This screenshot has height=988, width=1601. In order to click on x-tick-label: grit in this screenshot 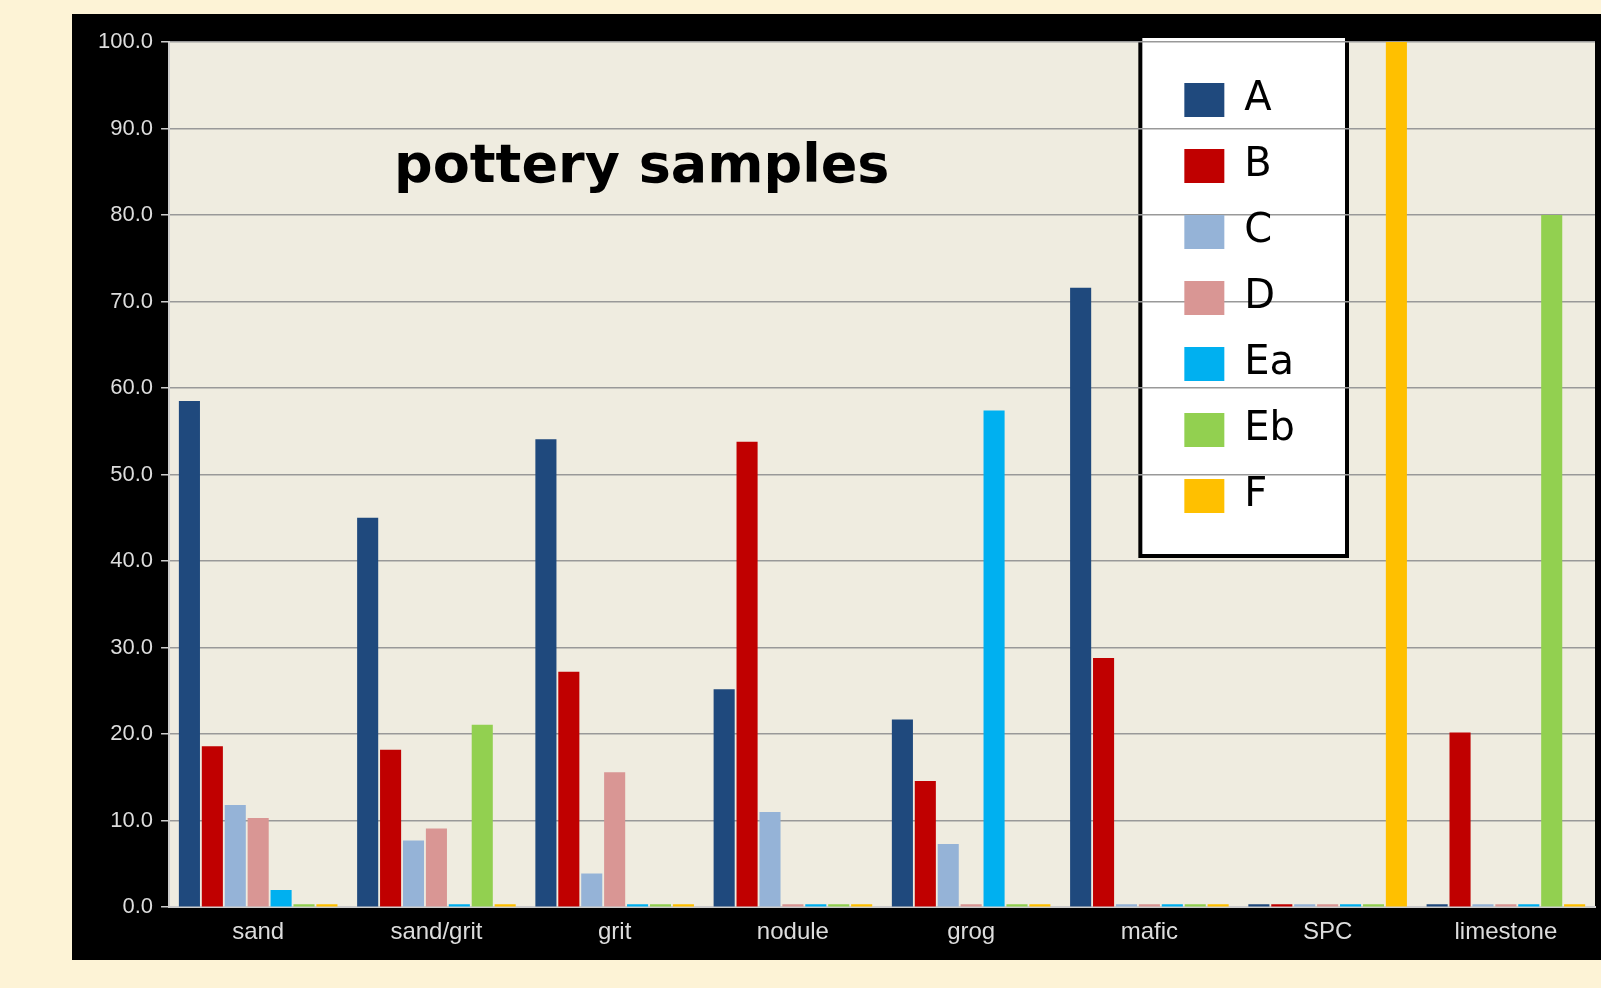, I will do `click(614, 931)`.